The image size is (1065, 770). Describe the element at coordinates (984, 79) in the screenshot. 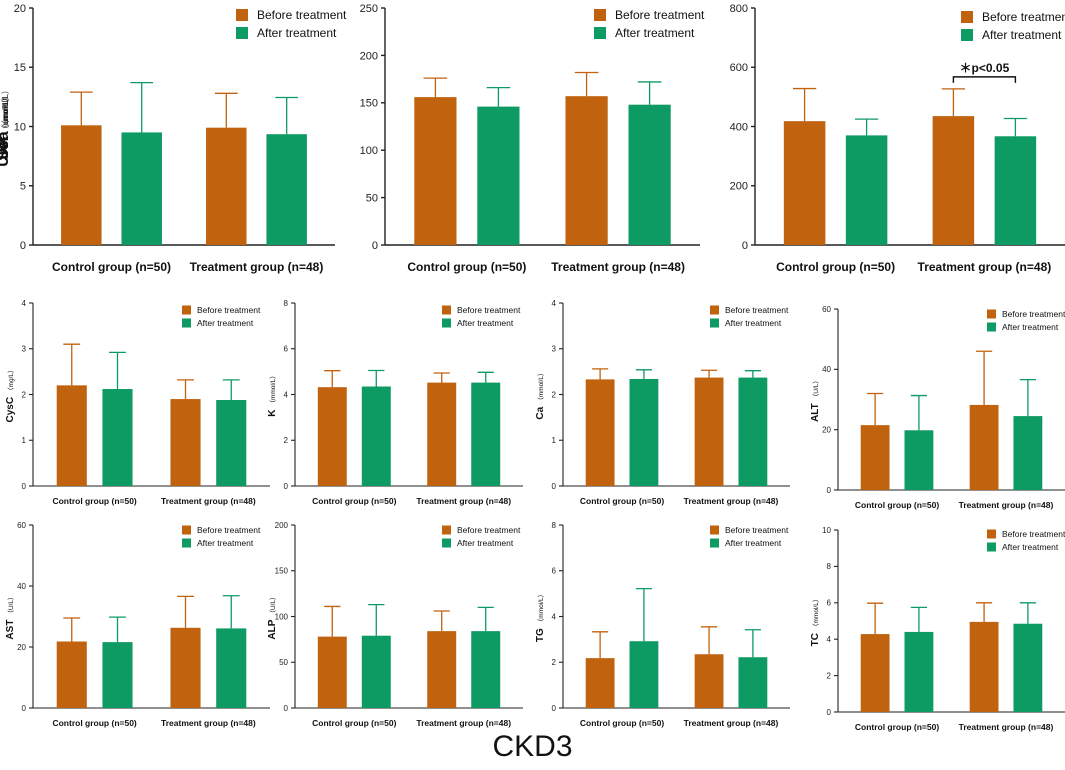

I see `significance-bracket` at that location.